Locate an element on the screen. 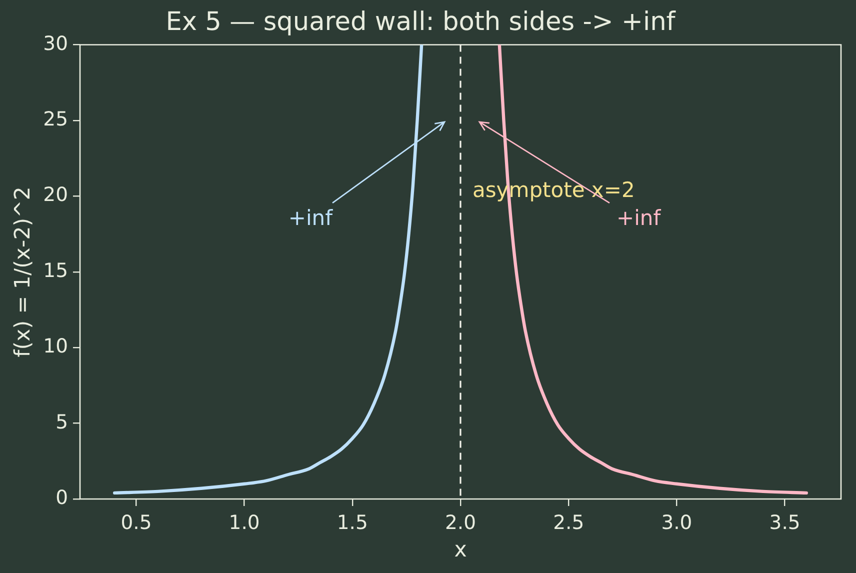 The image size is (856, 573). y-tick-label: 30 is located at coordinates (55, 43).